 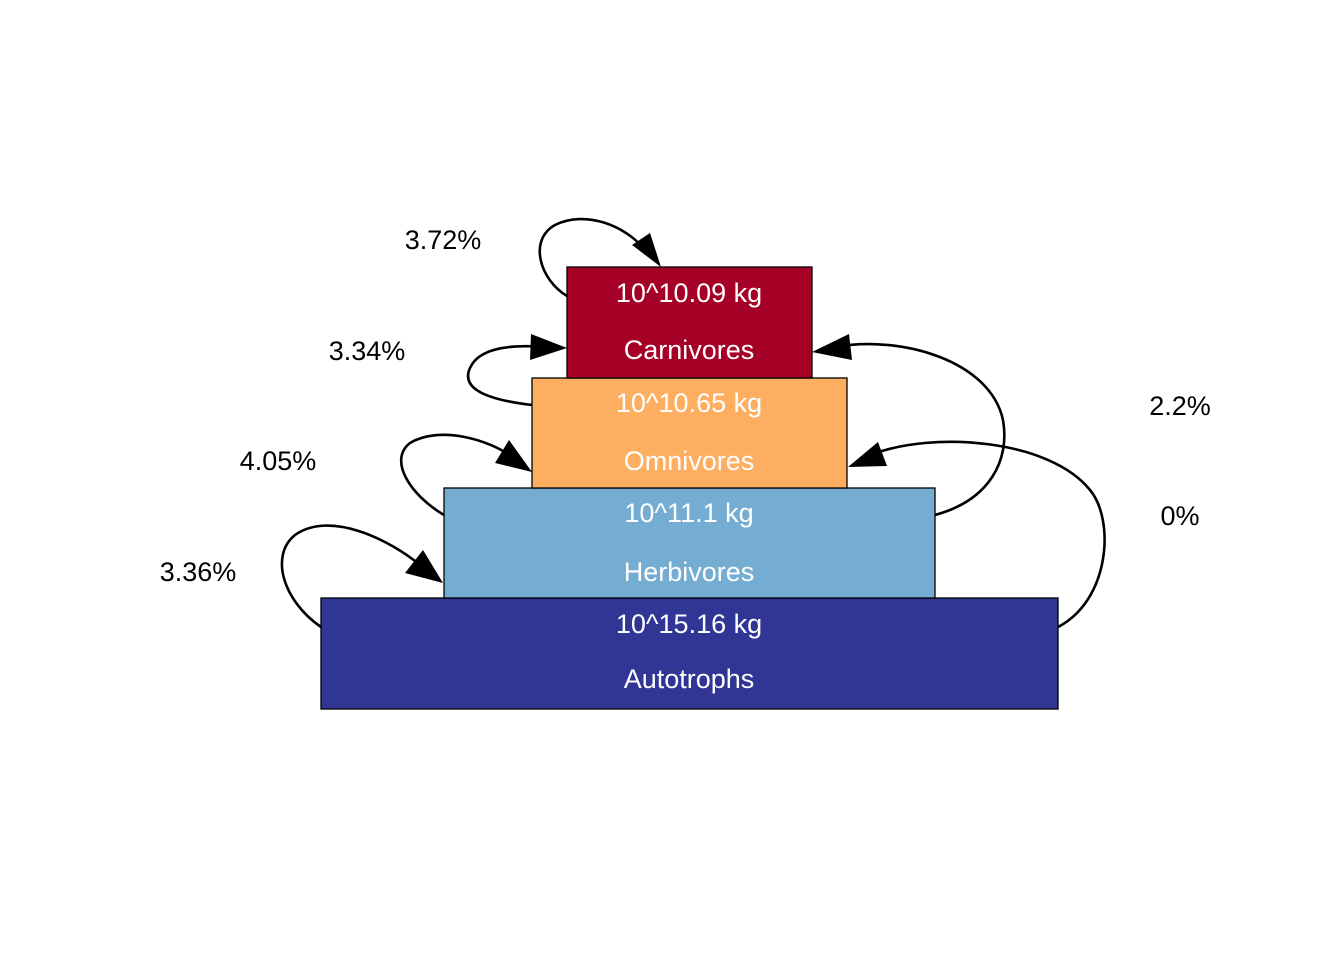 I want to click on transfer-carnivores-self: 3.72%, so click(x=533, y=257).